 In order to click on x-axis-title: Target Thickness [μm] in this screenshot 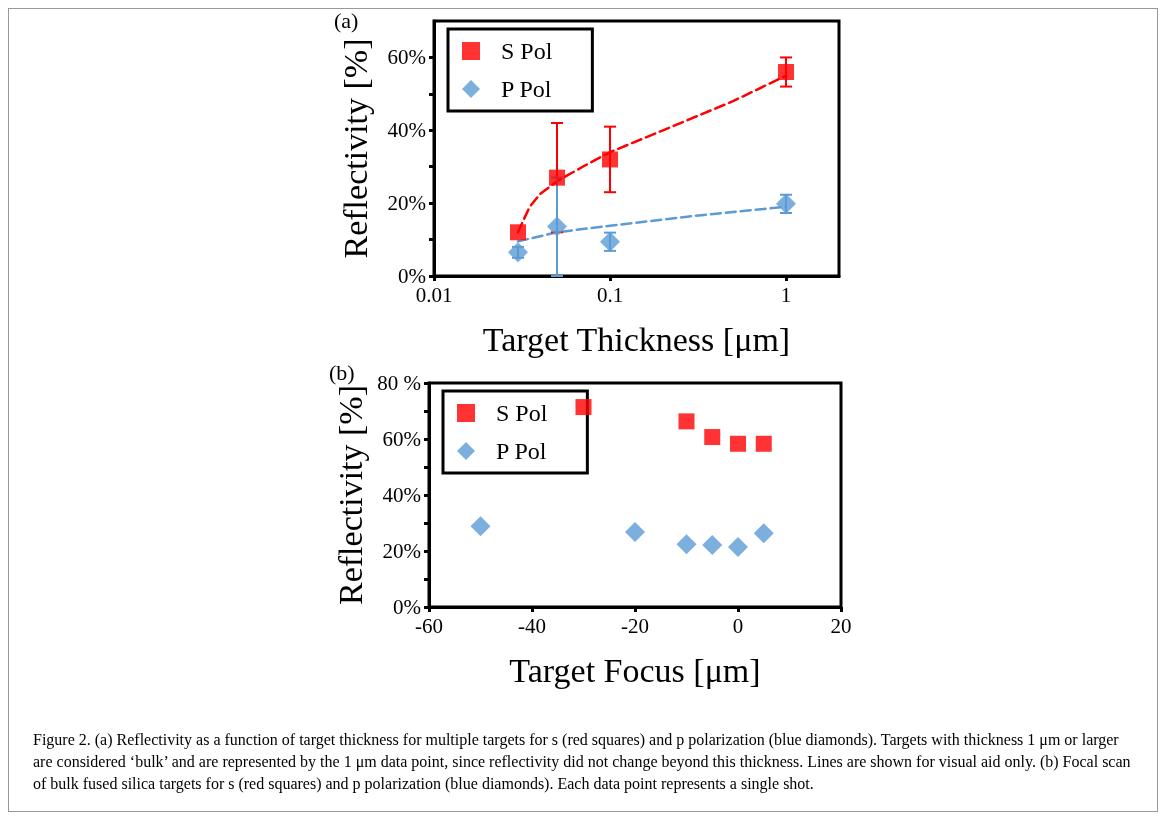, I will do `click(636, 339)`.